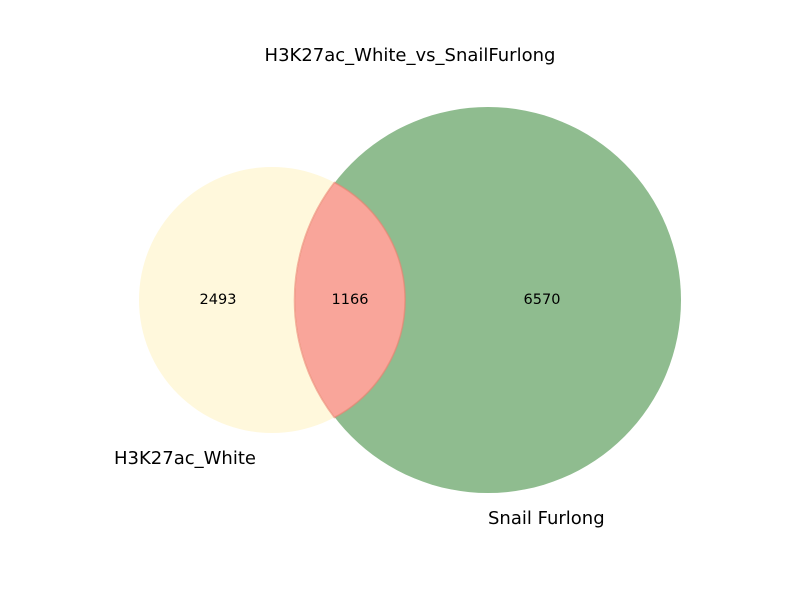  Describe the element at coordinates (546, 518) in the screenshot. I see `set-b-label: Snail Furlong` at that location.